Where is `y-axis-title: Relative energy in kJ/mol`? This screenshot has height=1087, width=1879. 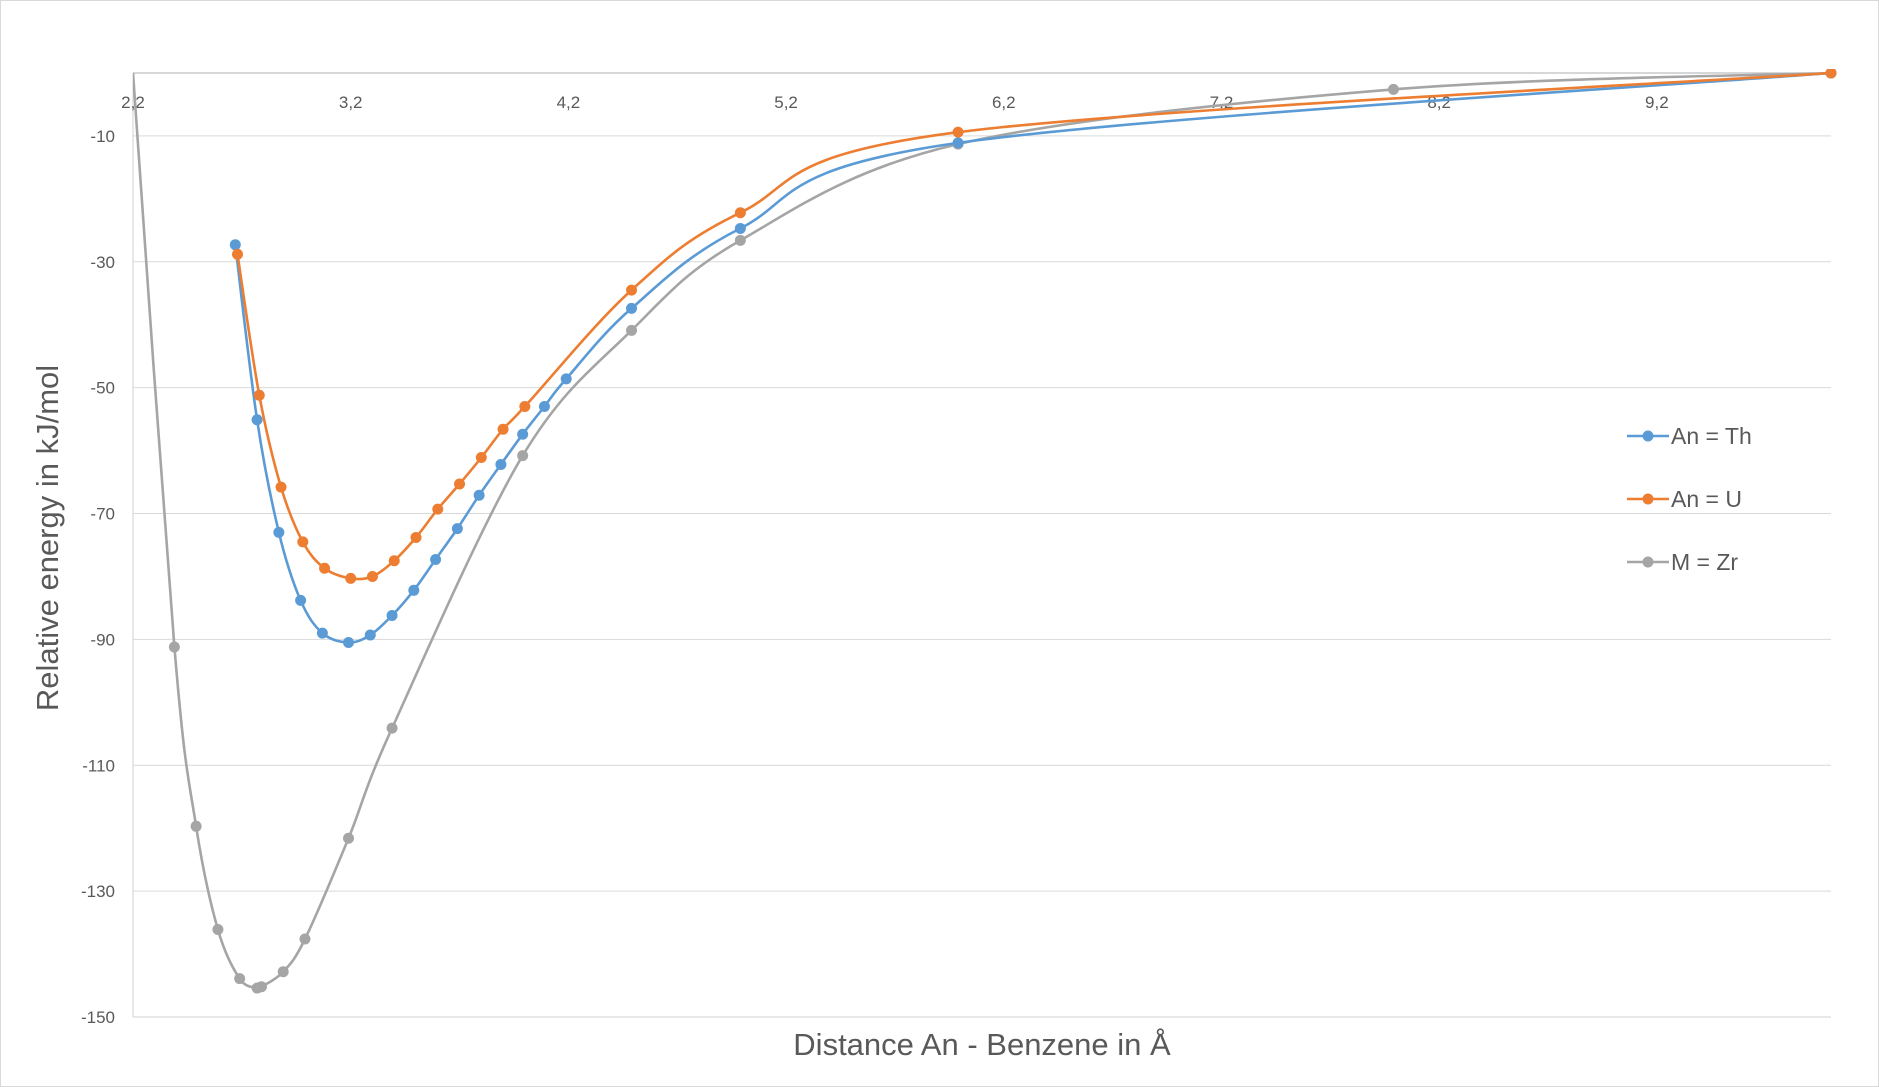
y-axis-title: Relative energy in kJ/mol is located at coordinates (47, 538).